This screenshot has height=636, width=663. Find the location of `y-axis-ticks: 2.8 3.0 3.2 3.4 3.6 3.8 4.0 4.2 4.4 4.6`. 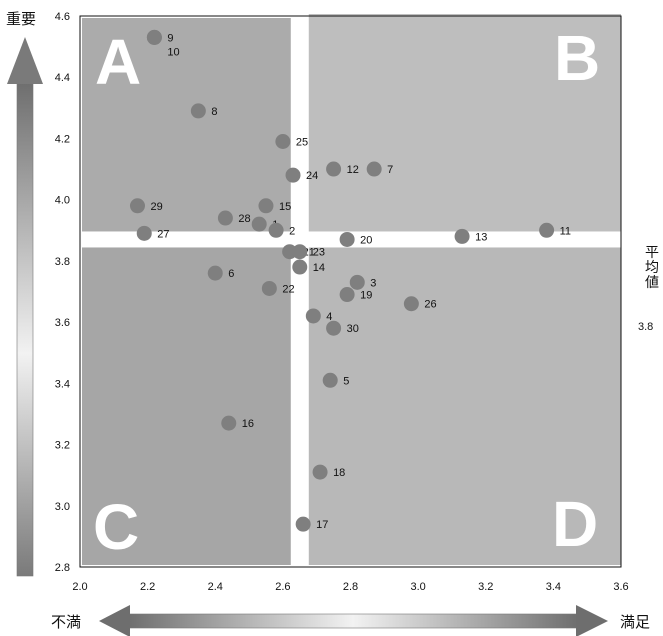

y-axis-ticks: 2.8 3.0 3.2 3.4 3.6 3.8 4.0 4.2 4.4 4.6 is located at coordinates (62, 292).